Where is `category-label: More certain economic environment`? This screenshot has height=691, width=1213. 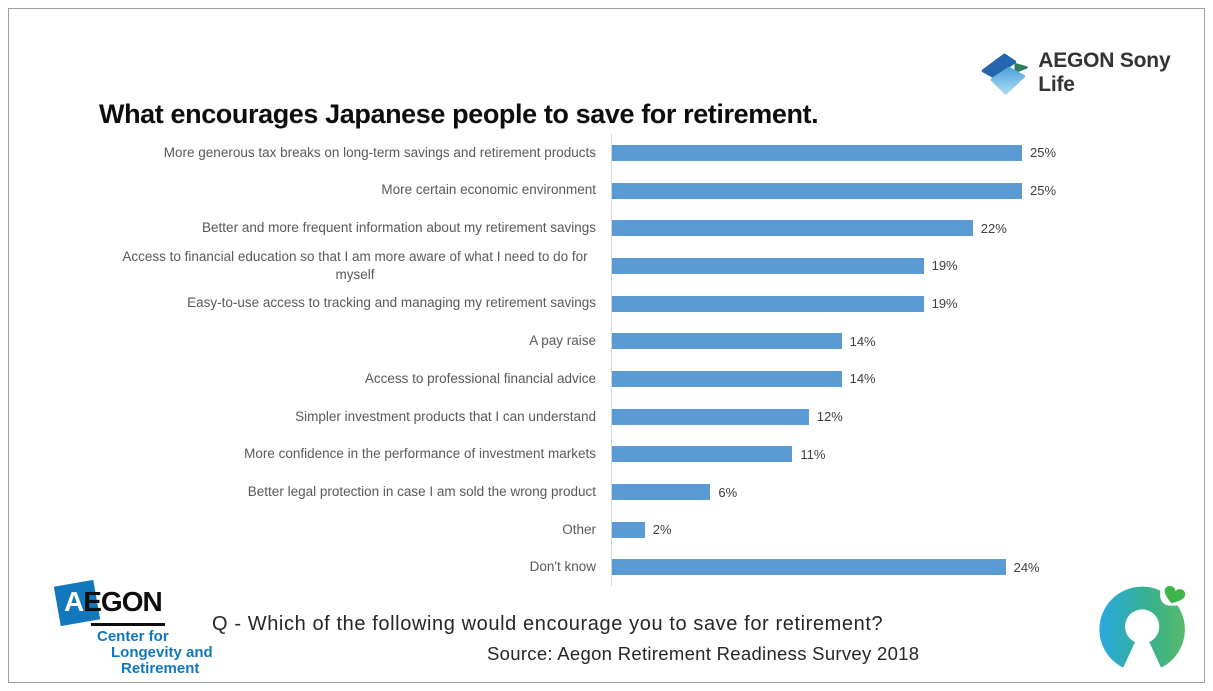 category-label: More certain economic environment is located at coordinates (488, 190).